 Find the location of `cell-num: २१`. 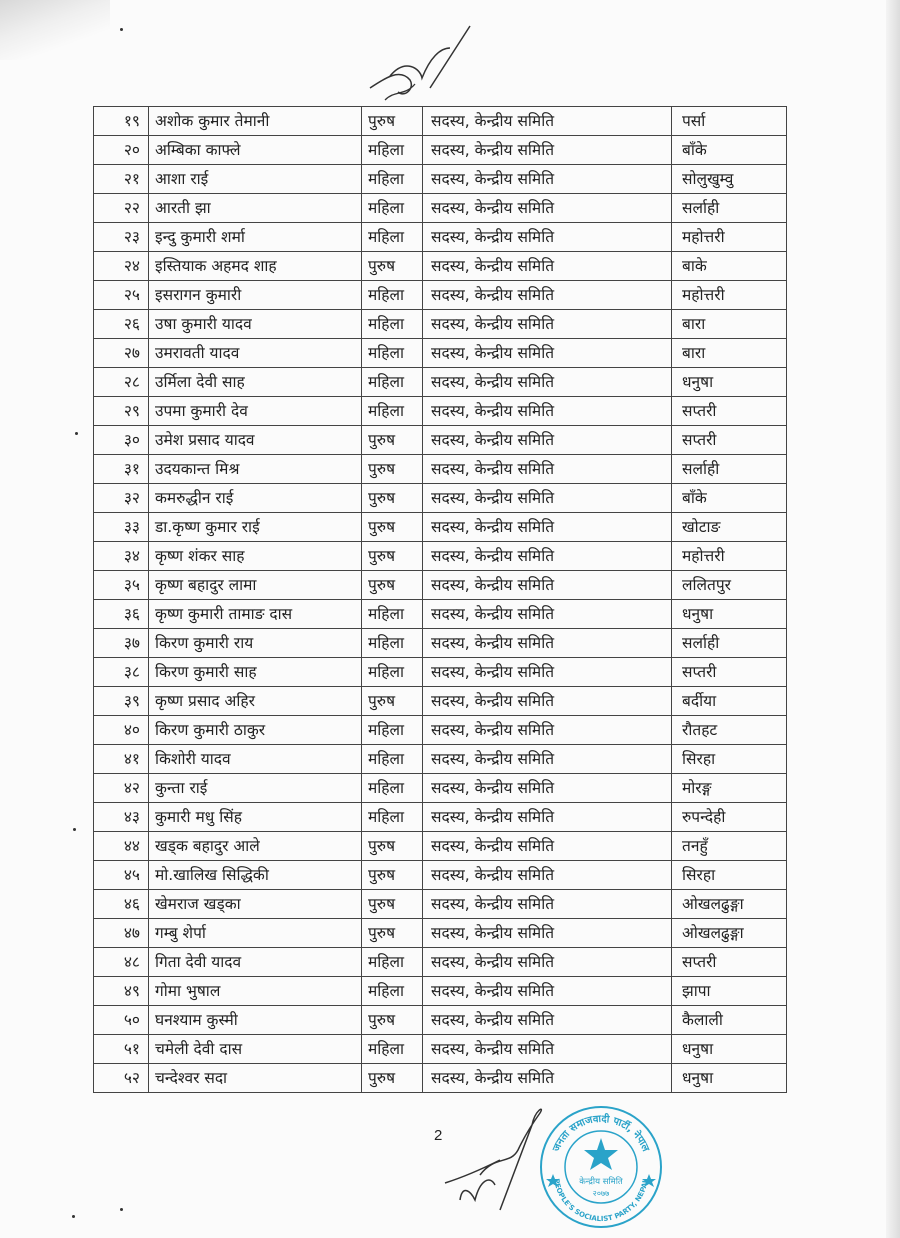

cell-num: २१ is located at coordinates (121, 179).